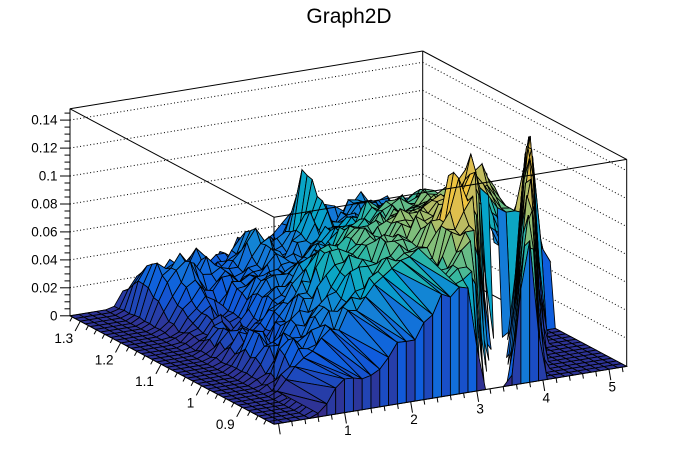 The image size is (696, 472). Describe the element at coordinates (44, 259) in the screenshot. I see `svg-text: 0.04` at that location.